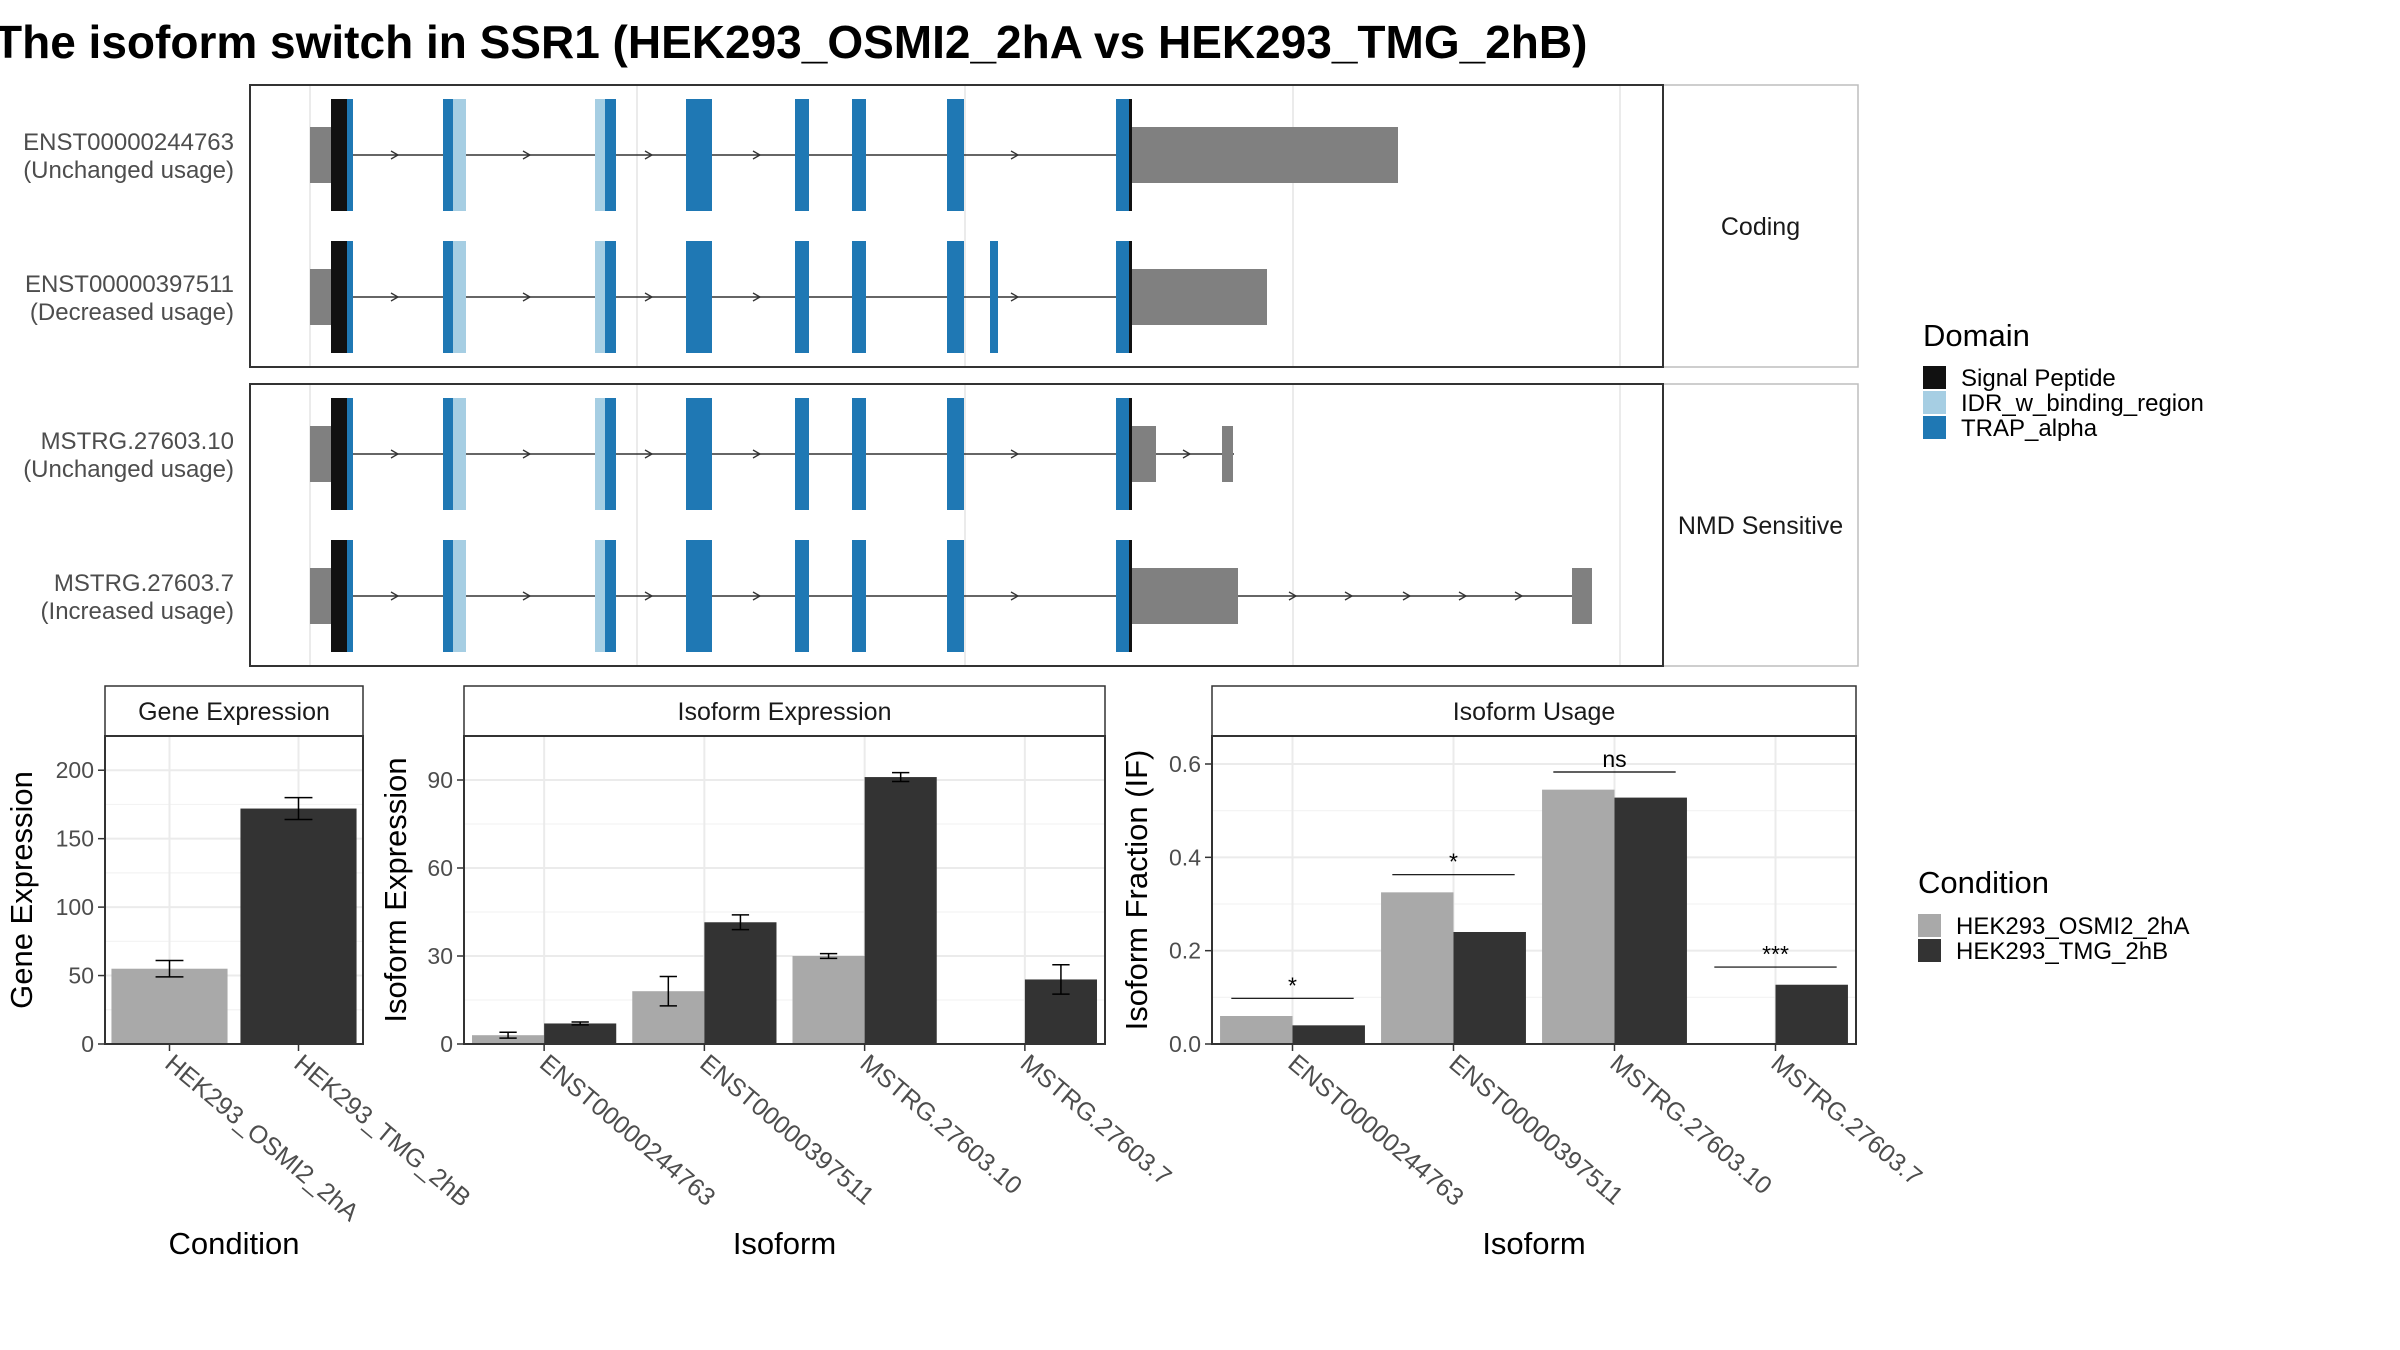  I want to click on x-tick-label: ENST00000244763, so click(1376, 1130).